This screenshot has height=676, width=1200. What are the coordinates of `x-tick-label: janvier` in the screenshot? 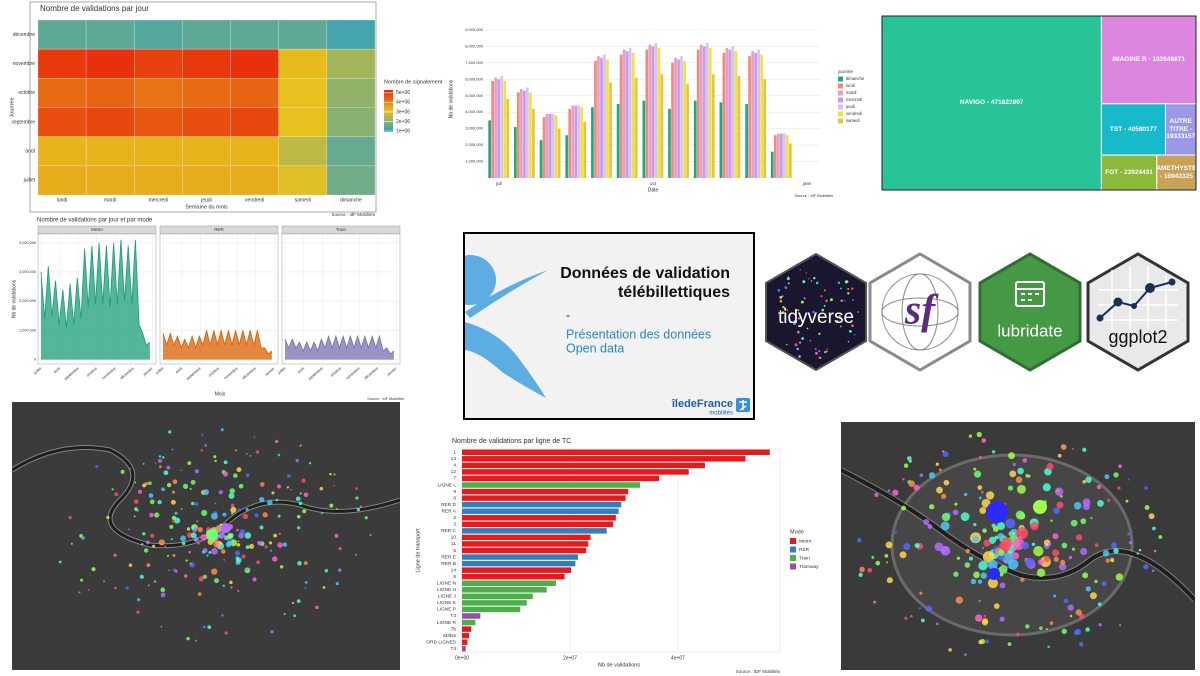 It's located at (148, 371).